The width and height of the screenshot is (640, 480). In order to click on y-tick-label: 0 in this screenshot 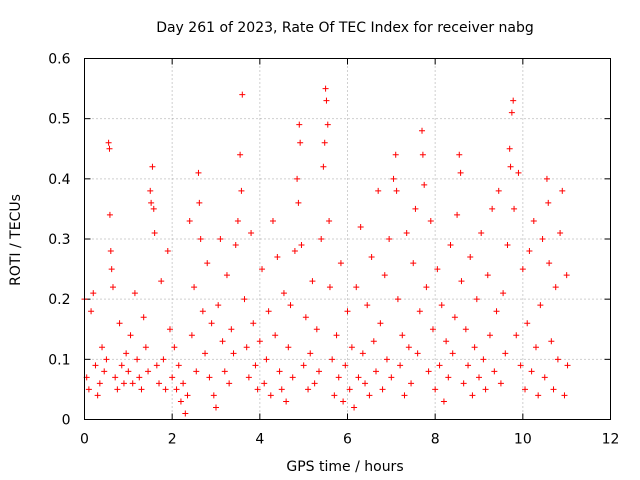, I will do `click(66, 421)`.